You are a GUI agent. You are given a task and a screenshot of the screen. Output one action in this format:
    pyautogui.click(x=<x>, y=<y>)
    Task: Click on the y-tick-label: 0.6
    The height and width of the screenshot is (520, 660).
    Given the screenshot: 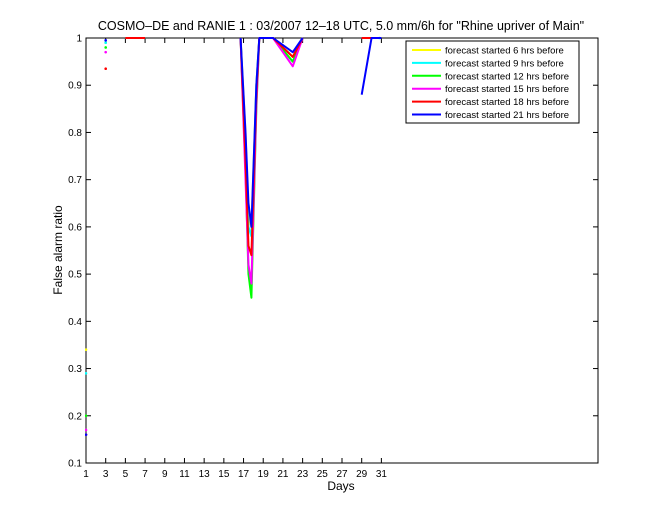 What is the action you would take?
    pyautogui.click(x=75, y=227)
    